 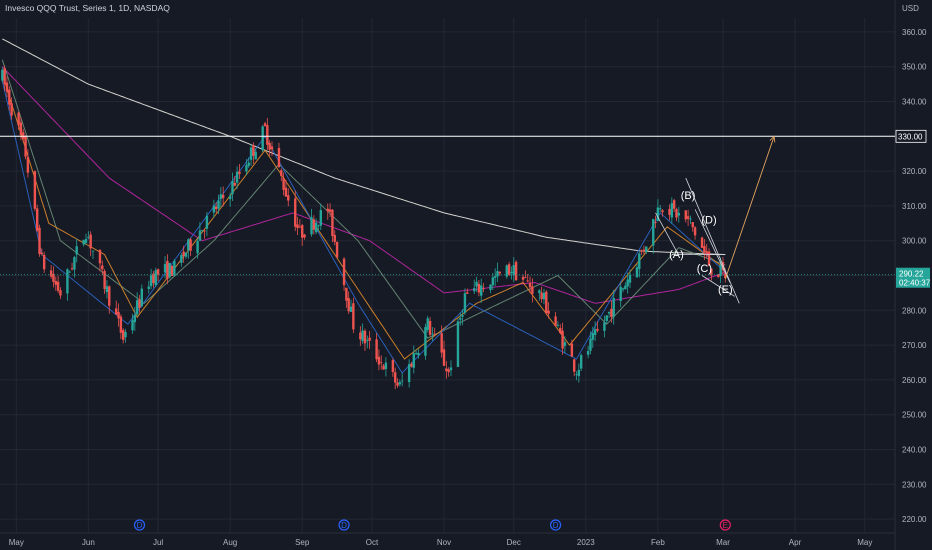 What do you see at coordinates (910, 136) in the screenshot?
I see `target-label: 330.00` at bounding box center [910, 136].